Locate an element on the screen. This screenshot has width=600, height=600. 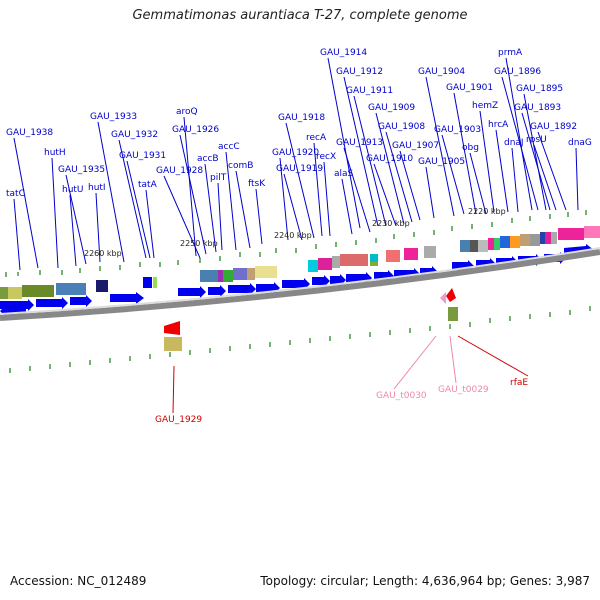
leader-line-huth is located at coordinates (55, 213).